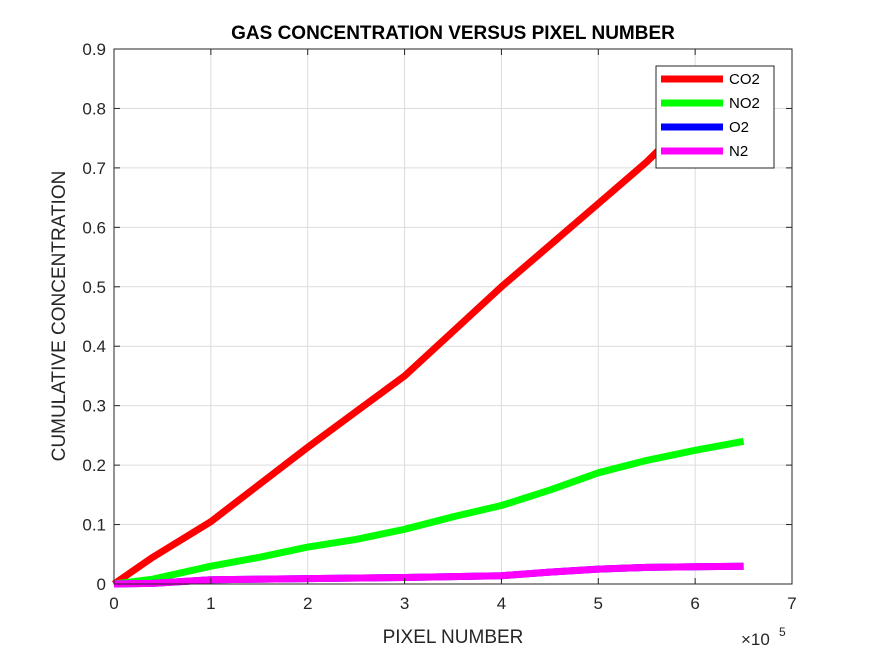 The width and height of the screenshot is (875, 656). I want to click on x-tick-label: 2, so click(307, 603).